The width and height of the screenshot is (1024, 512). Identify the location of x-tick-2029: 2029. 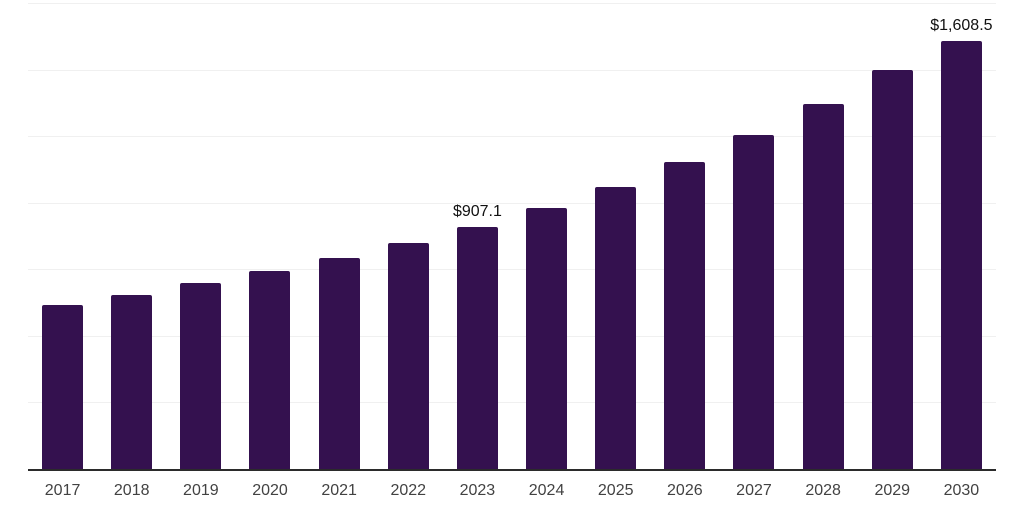
(892, 490).